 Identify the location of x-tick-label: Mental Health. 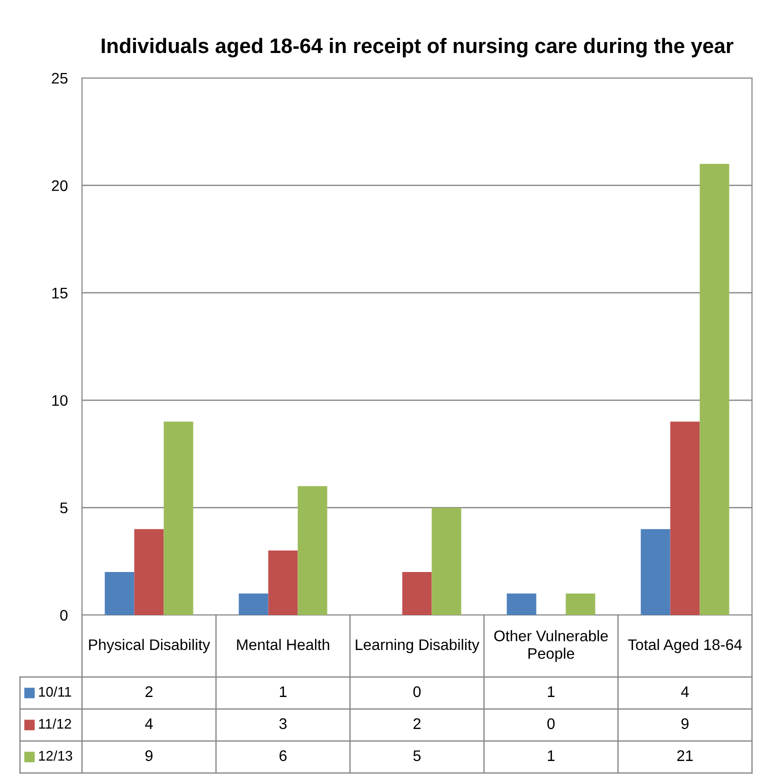
(283, 644).